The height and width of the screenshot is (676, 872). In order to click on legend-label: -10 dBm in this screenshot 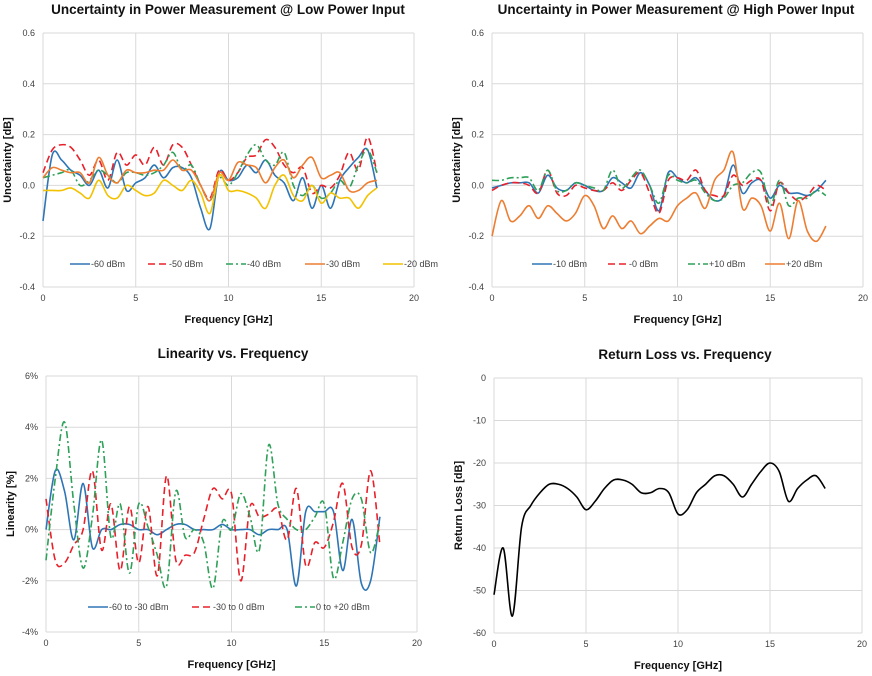, I will do `click(570, 264)`.